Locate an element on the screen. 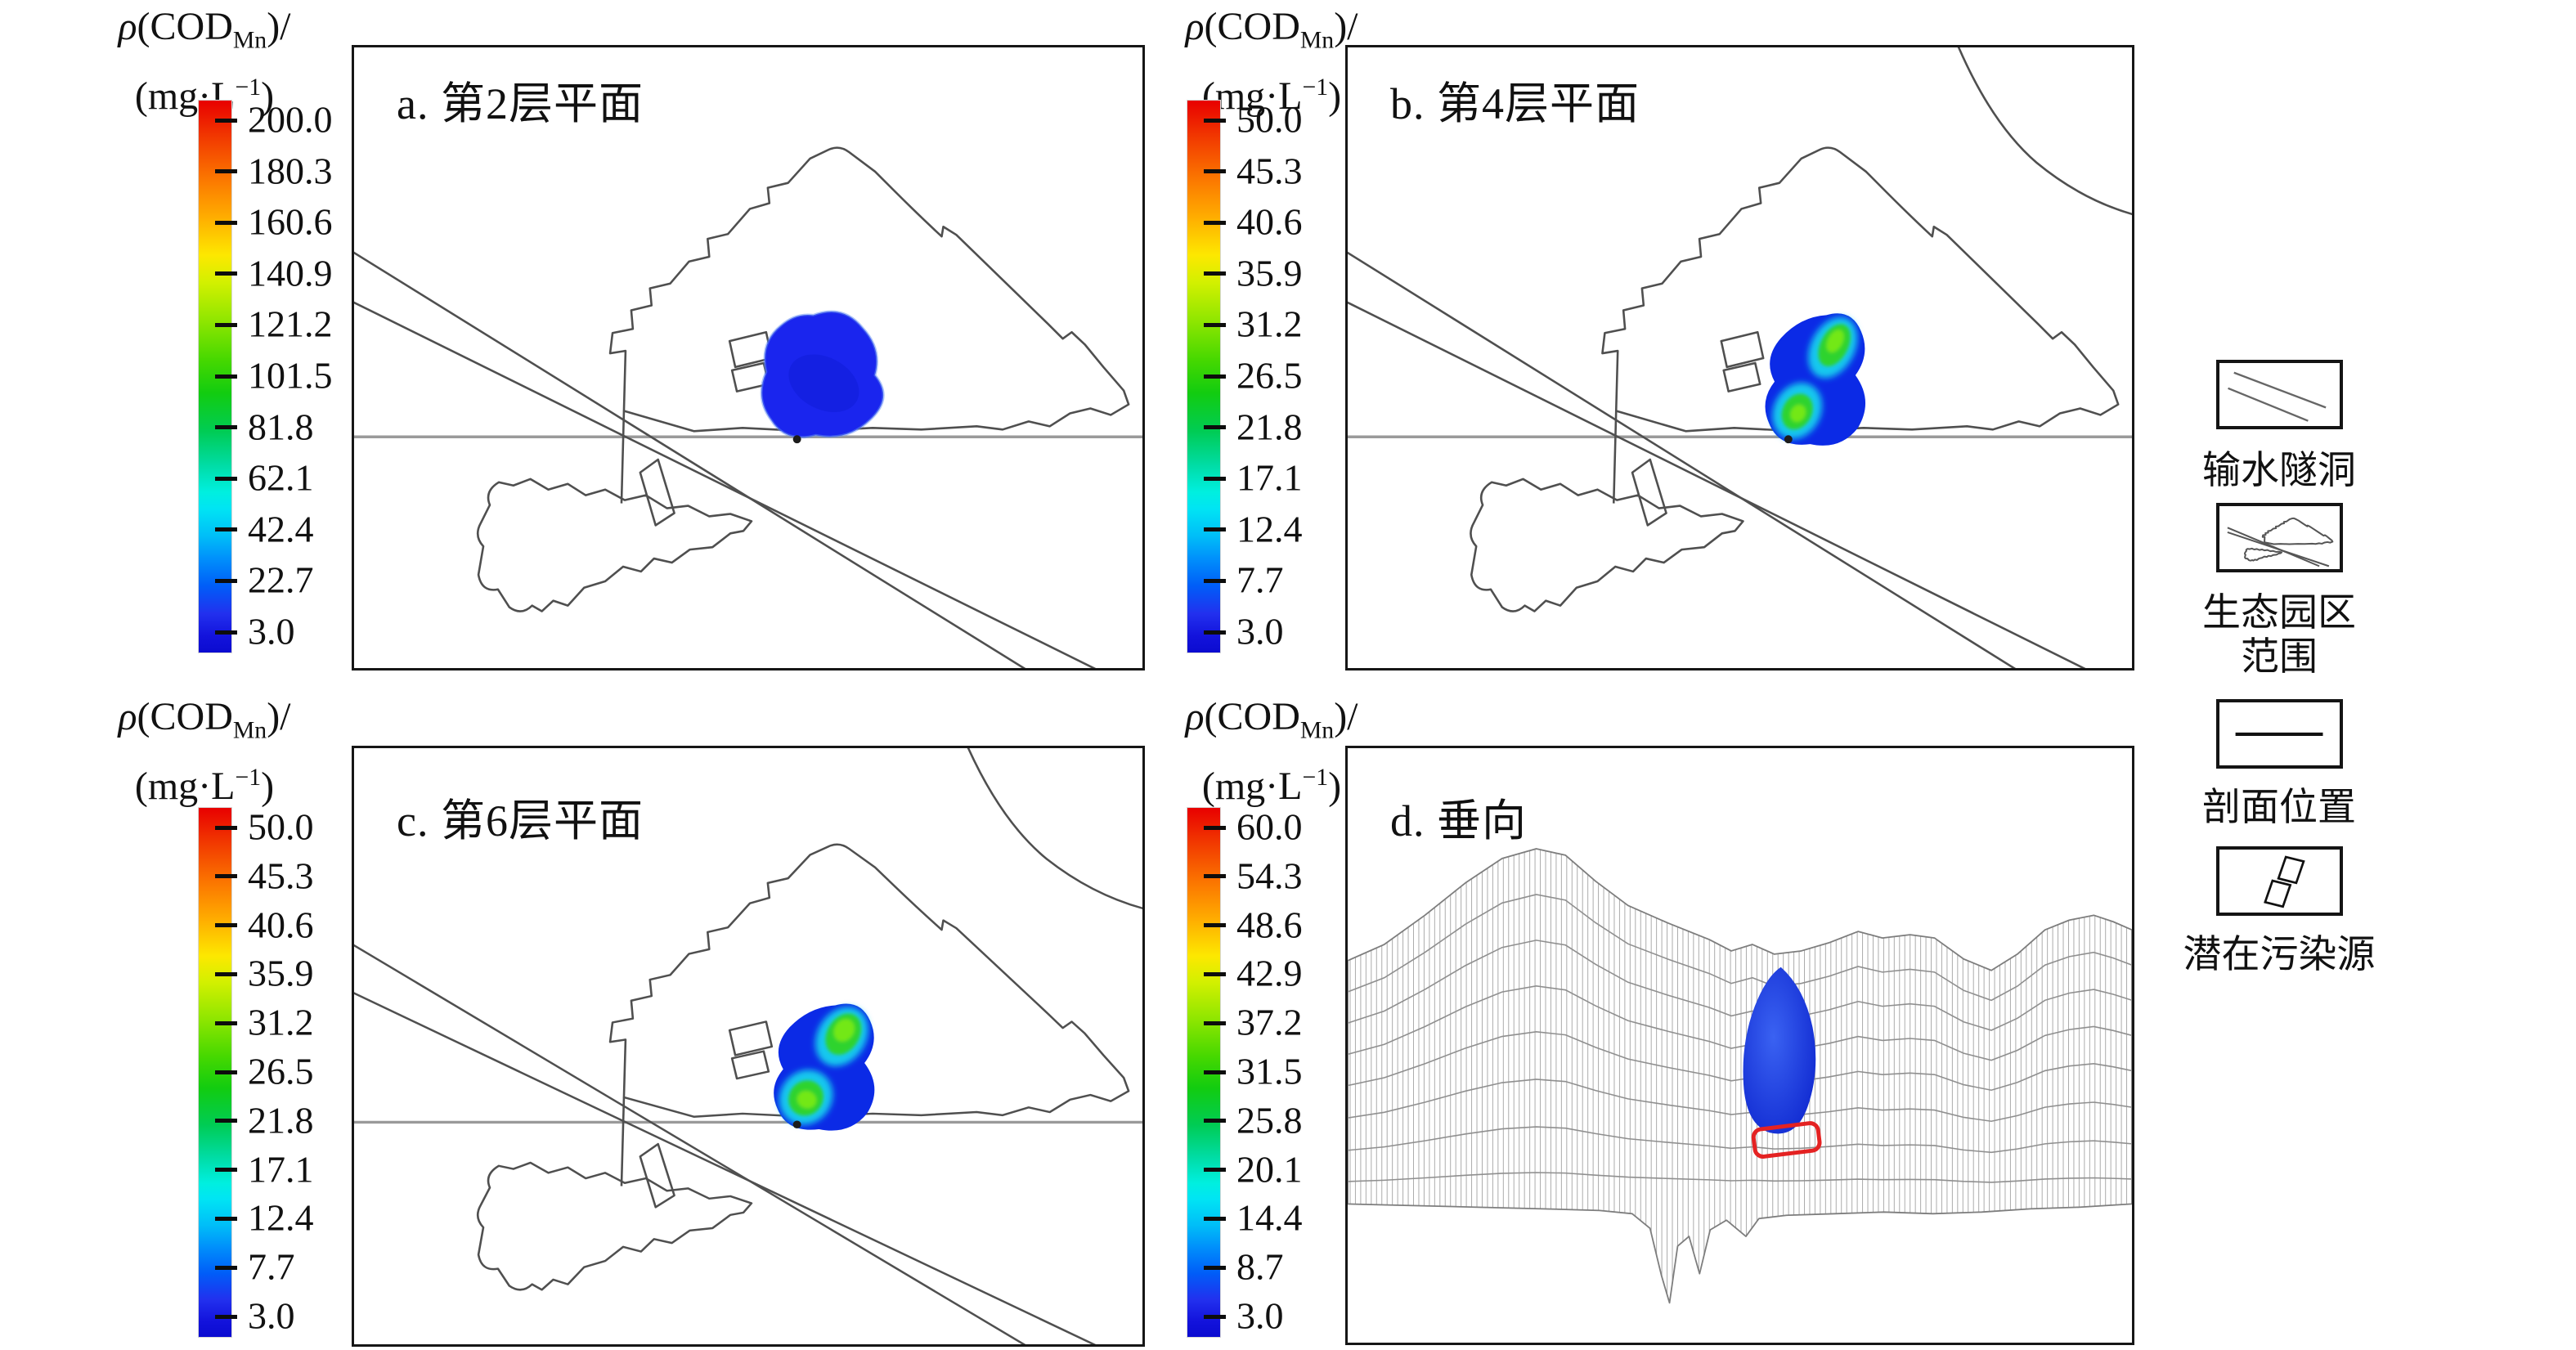  colorbar-tick-label: 22.7 is located at coordinates (281, 579).